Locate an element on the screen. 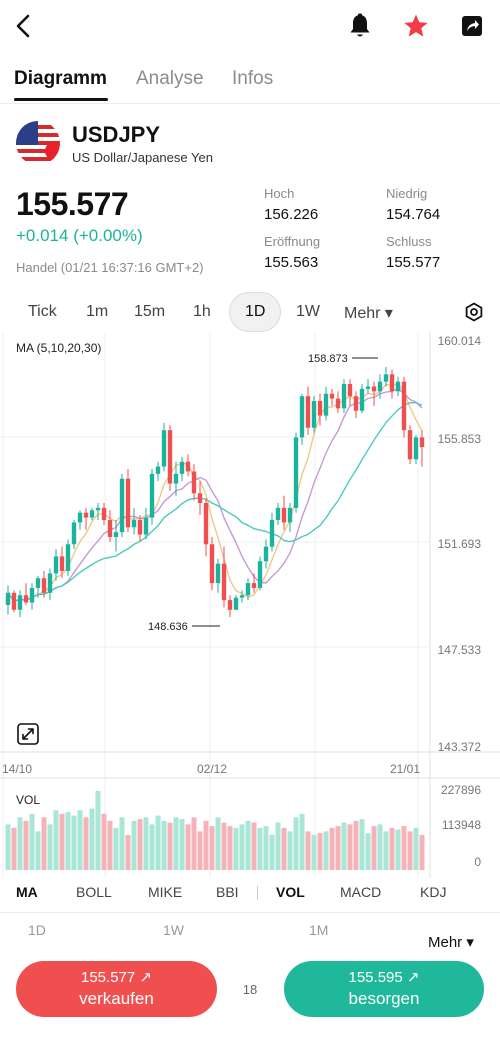  range-1w: 1W is located at coordinates (173, 930).